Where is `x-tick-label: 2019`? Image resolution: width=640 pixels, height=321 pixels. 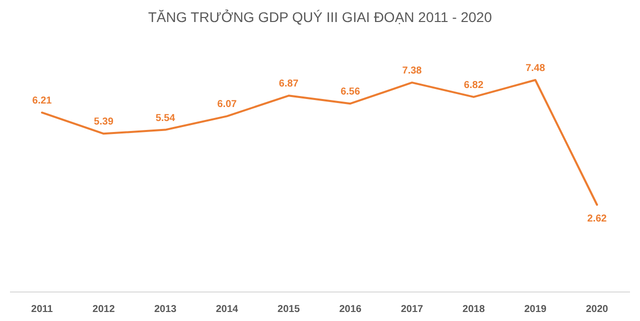 x-tick-label: 2019 is located at coordinates (535, 309).